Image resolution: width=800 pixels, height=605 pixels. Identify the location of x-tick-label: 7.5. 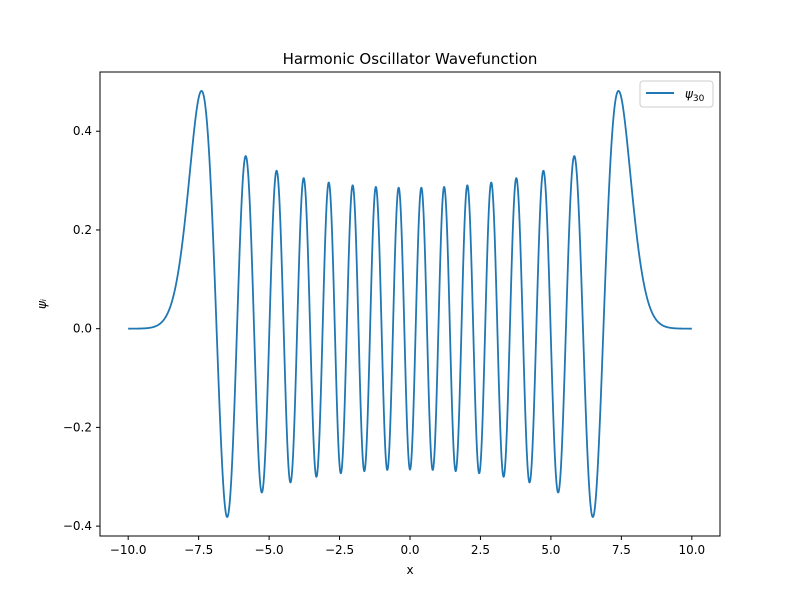
(621, 550).